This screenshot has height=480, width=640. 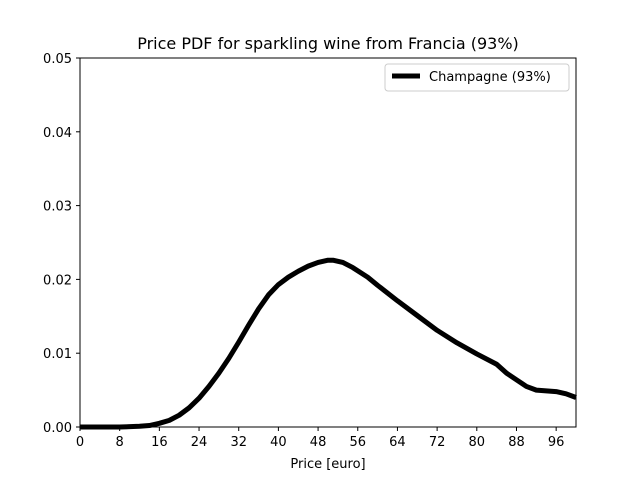 What do you see at coordinates (516, 442) in the screenshot?
I see `x-tick-label: 88` at bounding box center [516, 442].